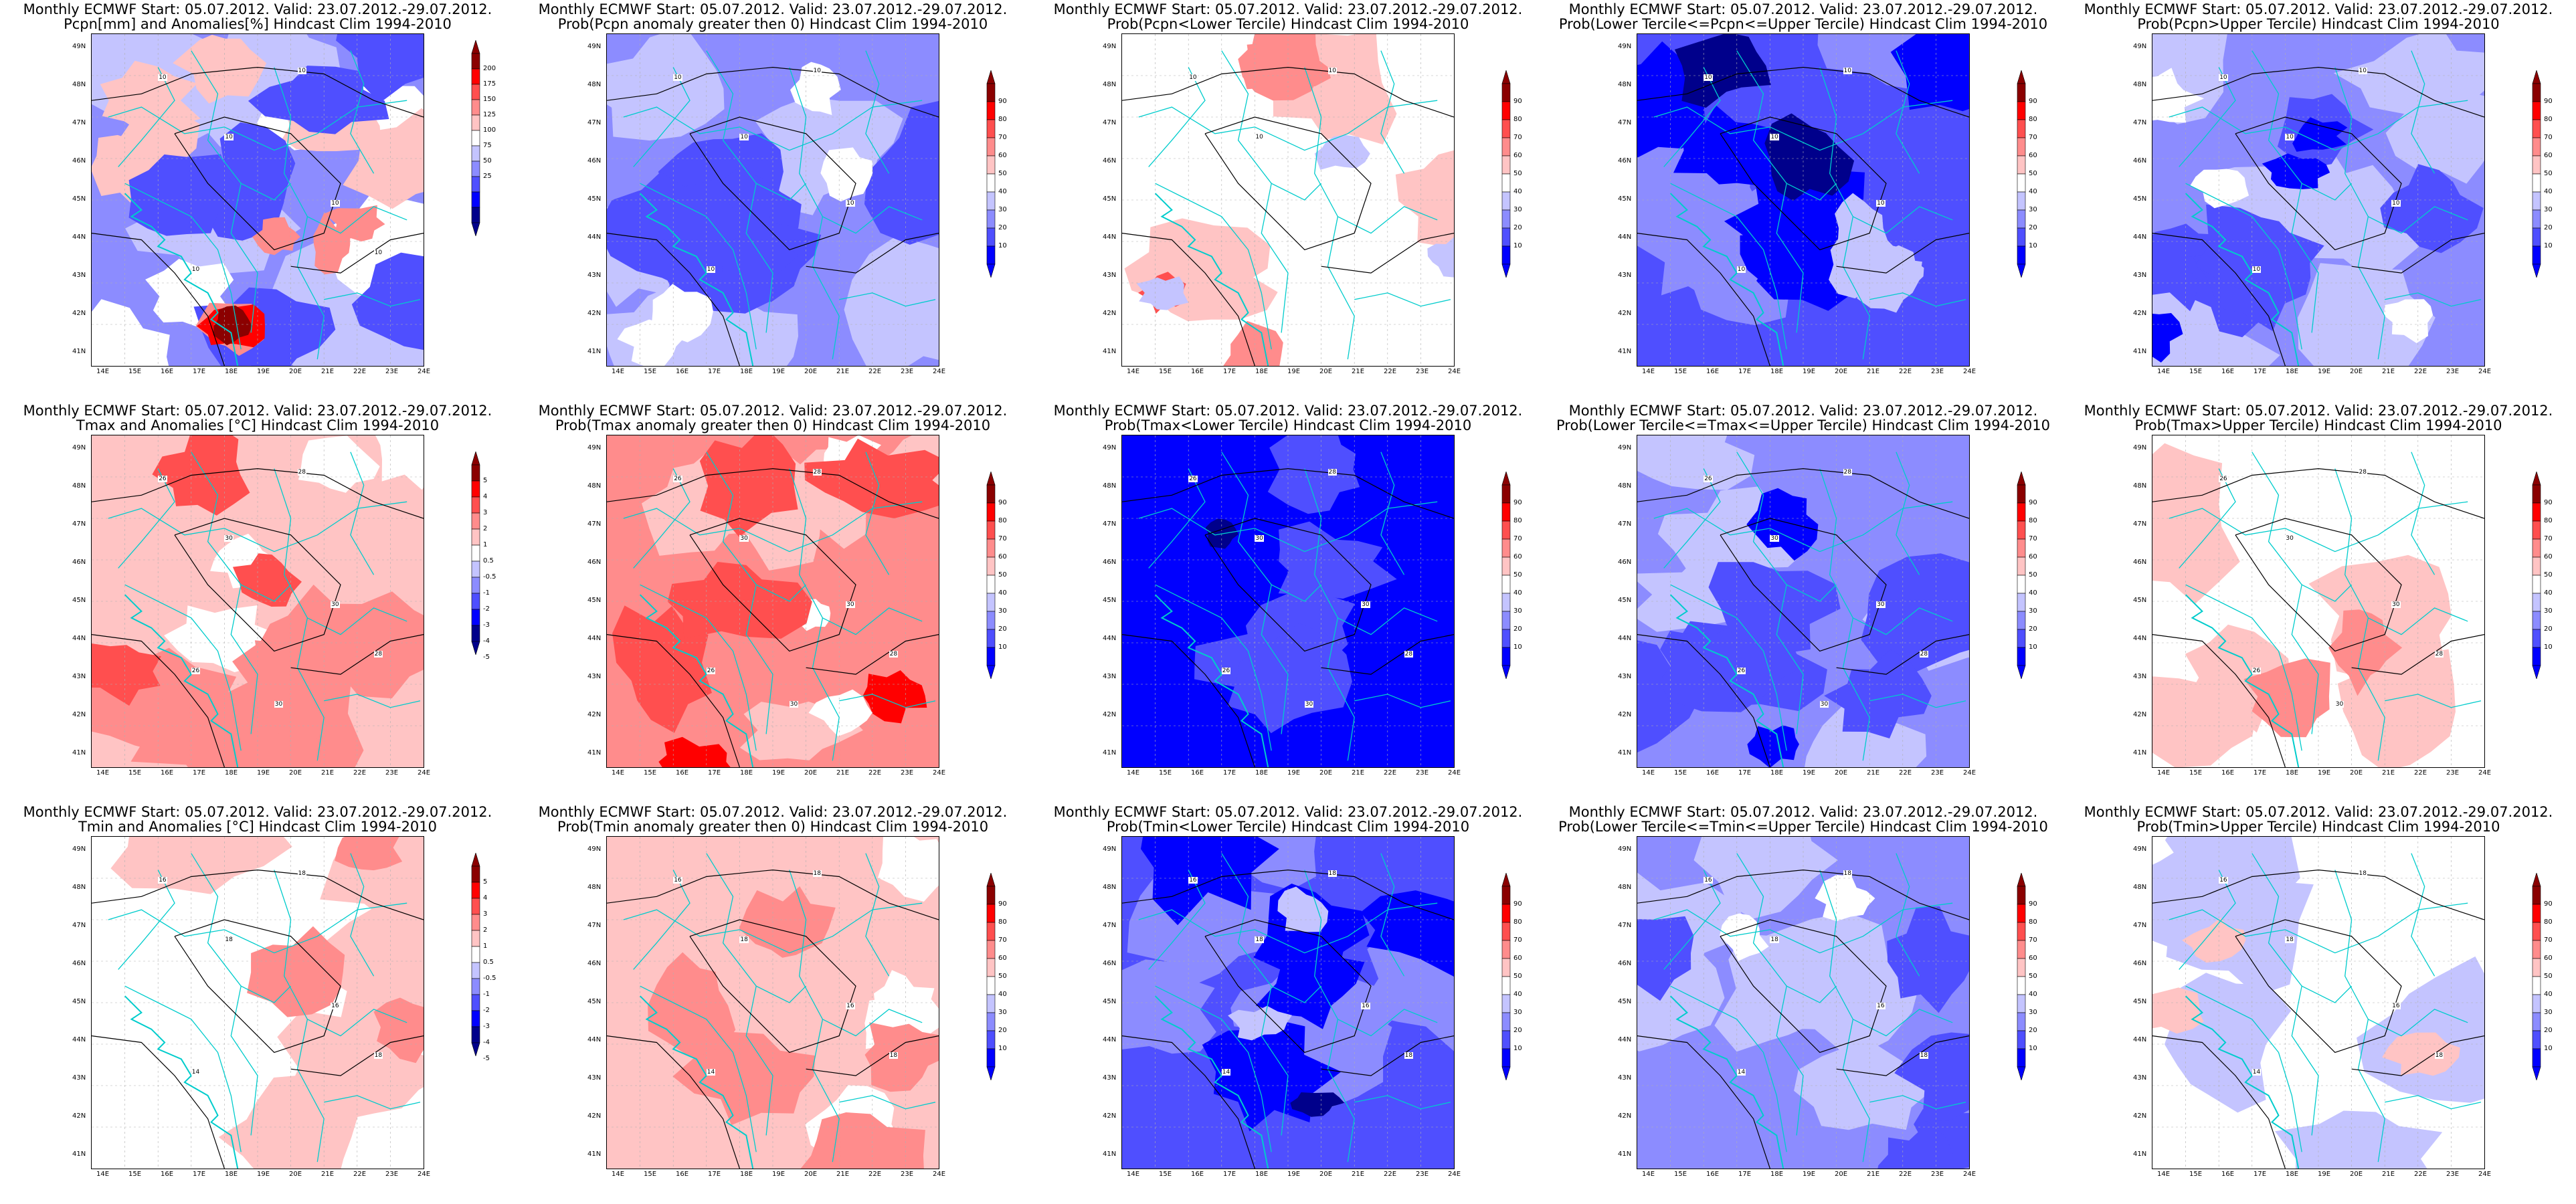 The height and width of the screenshot is (1204, 2576). Describe the element at coordinates (594, 486) in the screenshot. I see `latitude-tick-label: 48N` at that location.